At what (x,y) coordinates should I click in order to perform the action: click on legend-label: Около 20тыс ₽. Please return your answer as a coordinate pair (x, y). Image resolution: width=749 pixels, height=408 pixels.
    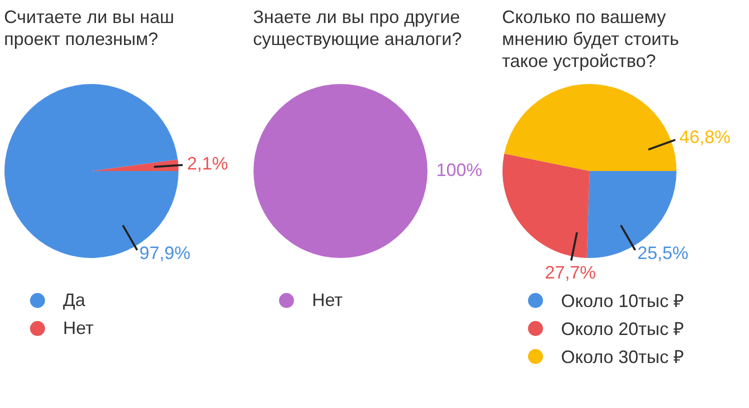
    Looking at the image, I should click on (622, 329).